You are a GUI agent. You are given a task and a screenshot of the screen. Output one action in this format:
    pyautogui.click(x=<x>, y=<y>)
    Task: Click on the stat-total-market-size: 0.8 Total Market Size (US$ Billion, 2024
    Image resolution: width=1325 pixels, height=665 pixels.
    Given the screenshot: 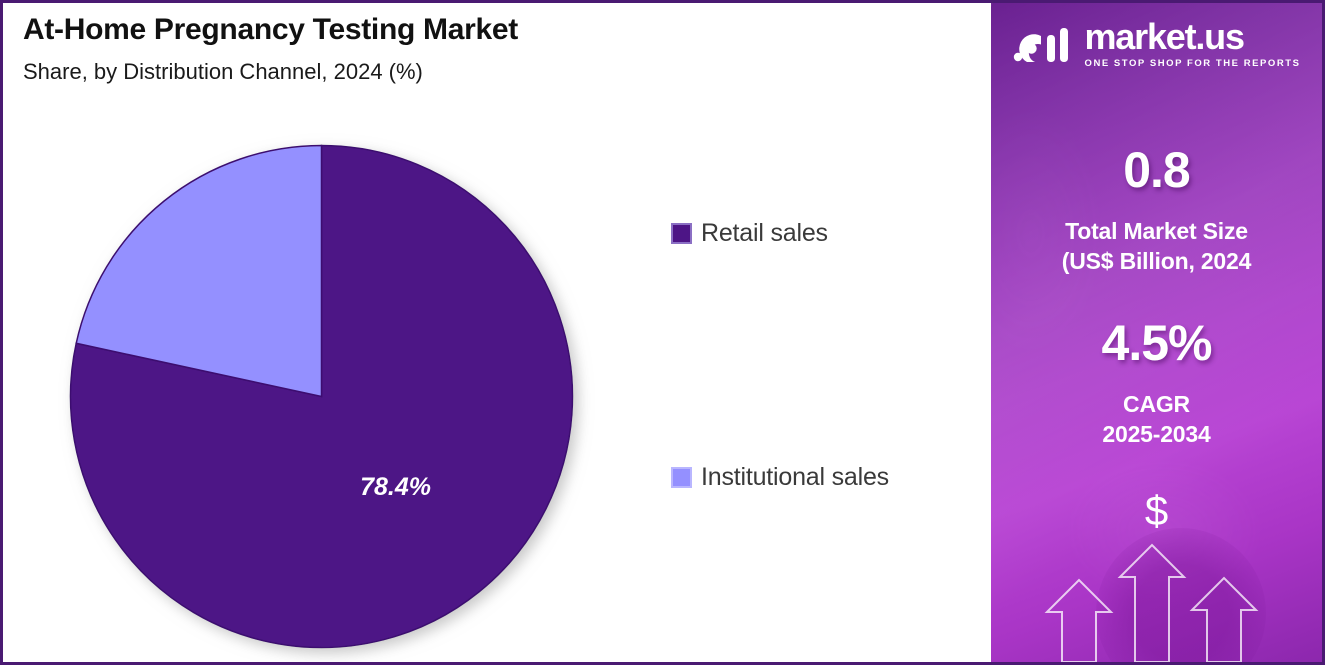 What is the action you would take?
    pyautogui.click(x=1156, y=211)
    